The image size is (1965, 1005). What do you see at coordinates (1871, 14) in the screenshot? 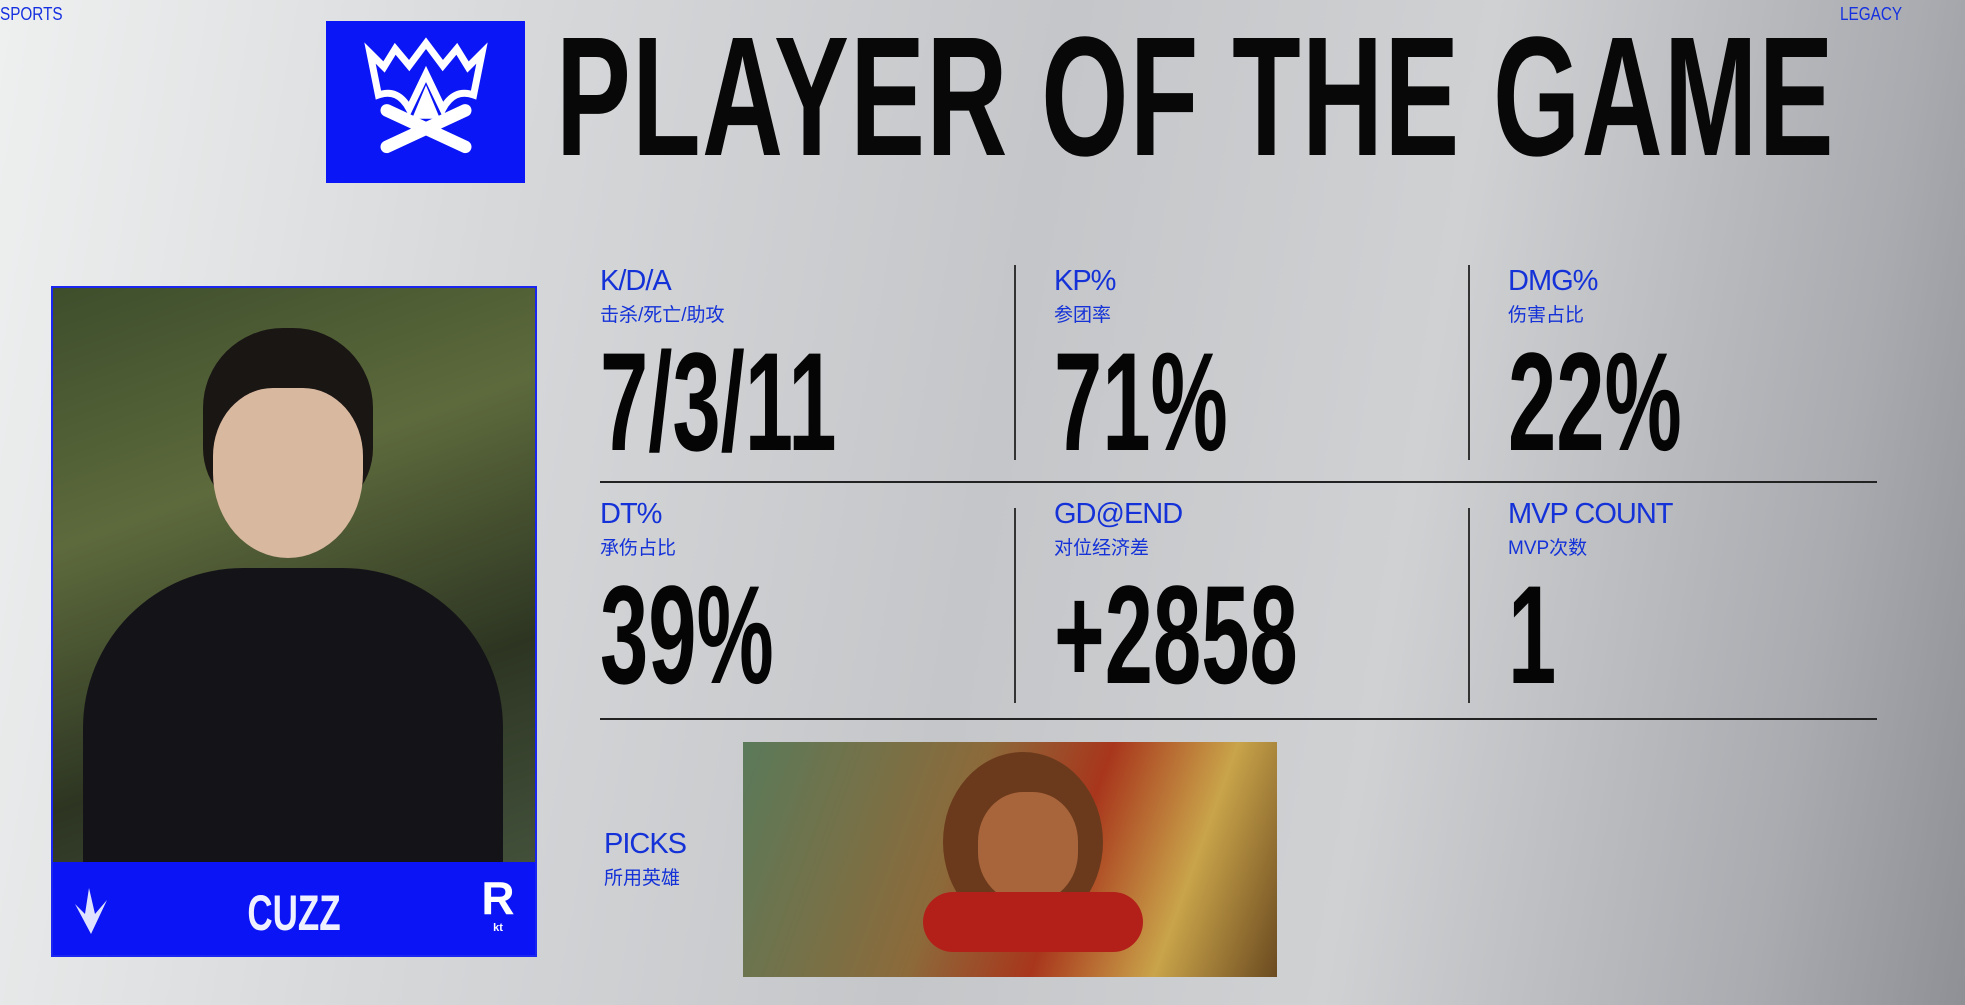
I see `top-right-text: LEGACY` at bounding box center [1871, 14].